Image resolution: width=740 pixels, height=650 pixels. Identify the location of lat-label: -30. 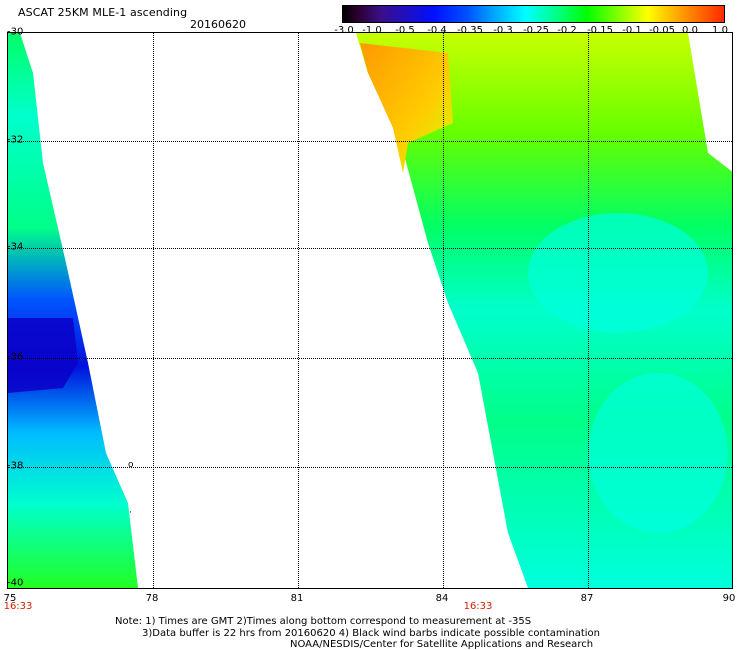
(15, 32).